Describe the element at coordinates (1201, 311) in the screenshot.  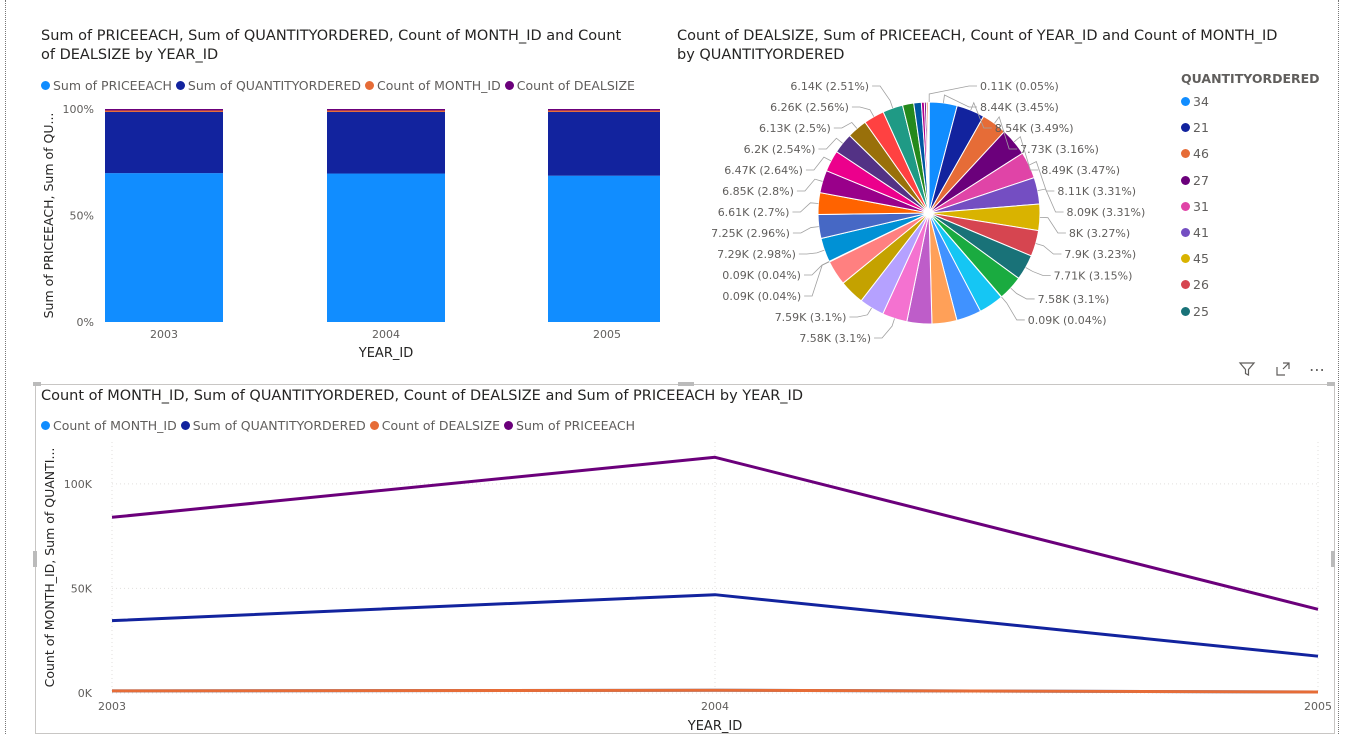
I see `legend-label: 25` at that location.